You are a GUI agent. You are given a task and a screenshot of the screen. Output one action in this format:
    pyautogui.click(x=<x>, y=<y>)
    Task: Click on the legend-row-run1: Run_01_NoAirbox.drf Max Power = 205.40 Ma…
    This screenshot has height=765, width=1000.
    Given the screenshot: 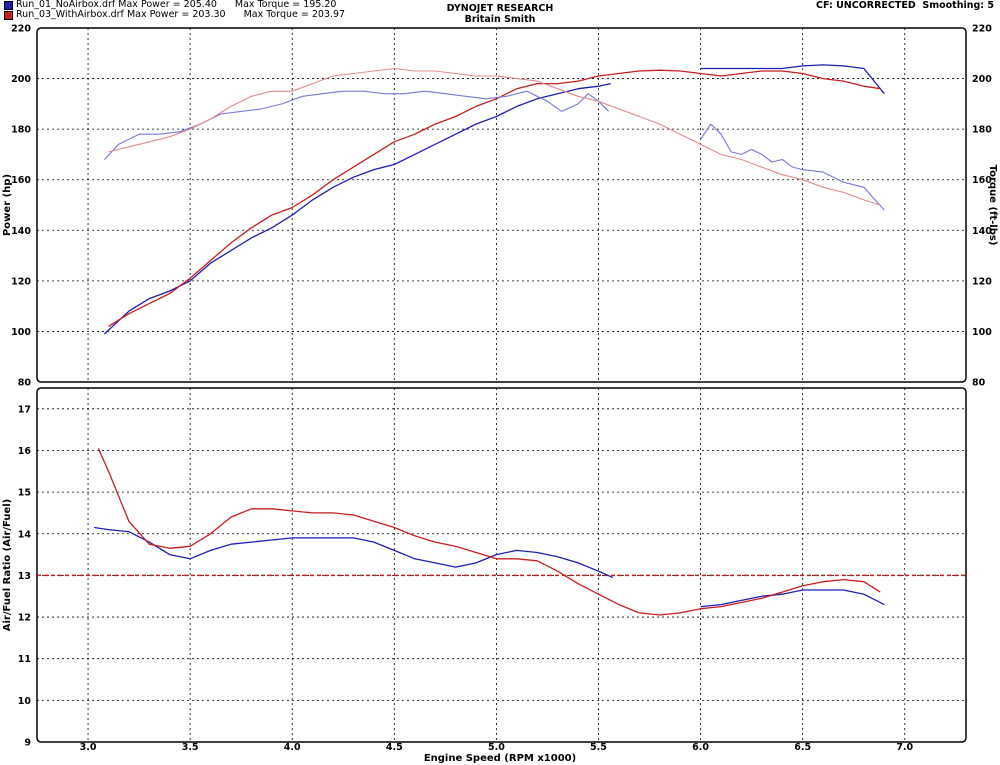 What is the action you would take?
    pyautogui.click(x=174, y=5)
    